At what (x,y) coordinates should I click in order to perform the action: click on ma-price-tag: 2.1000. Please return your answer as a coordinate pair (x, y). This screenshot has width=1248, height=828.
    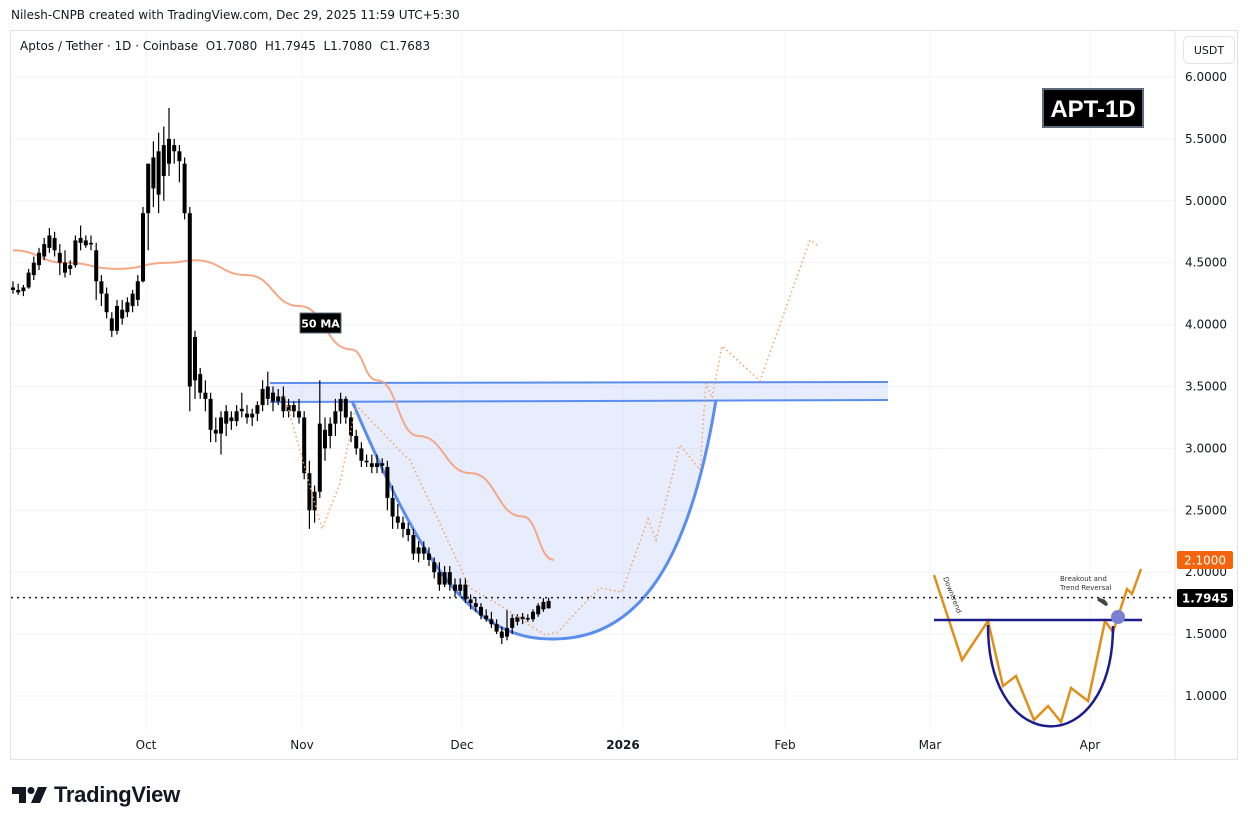
    Looking at the image, I should click on (1205, 560).